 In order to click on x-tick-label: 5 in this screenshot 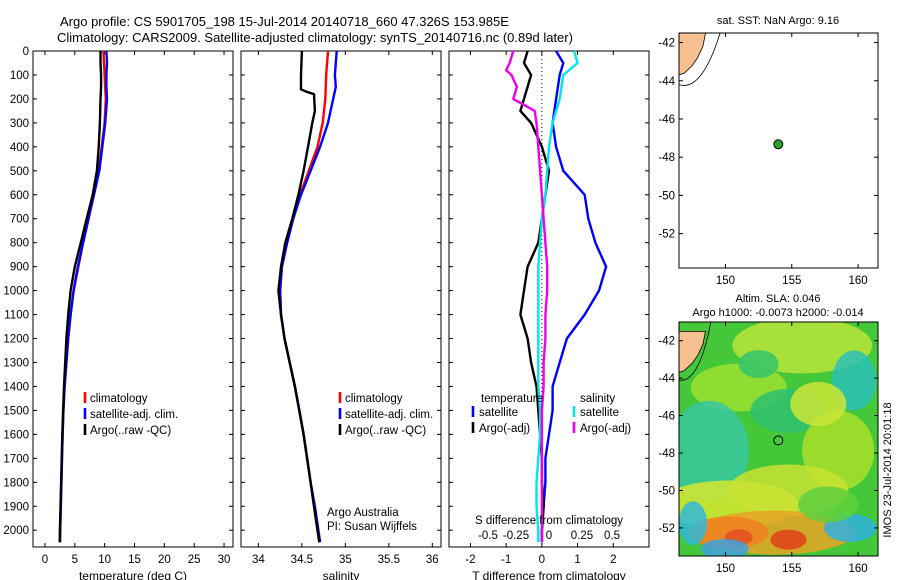, I will do `click(75, 560)`.